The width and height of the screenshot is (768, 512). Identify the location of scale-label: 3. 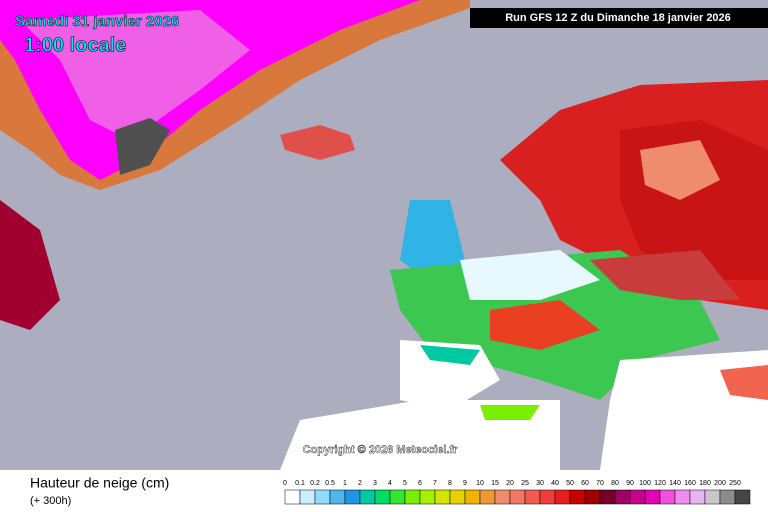
(375, 483).